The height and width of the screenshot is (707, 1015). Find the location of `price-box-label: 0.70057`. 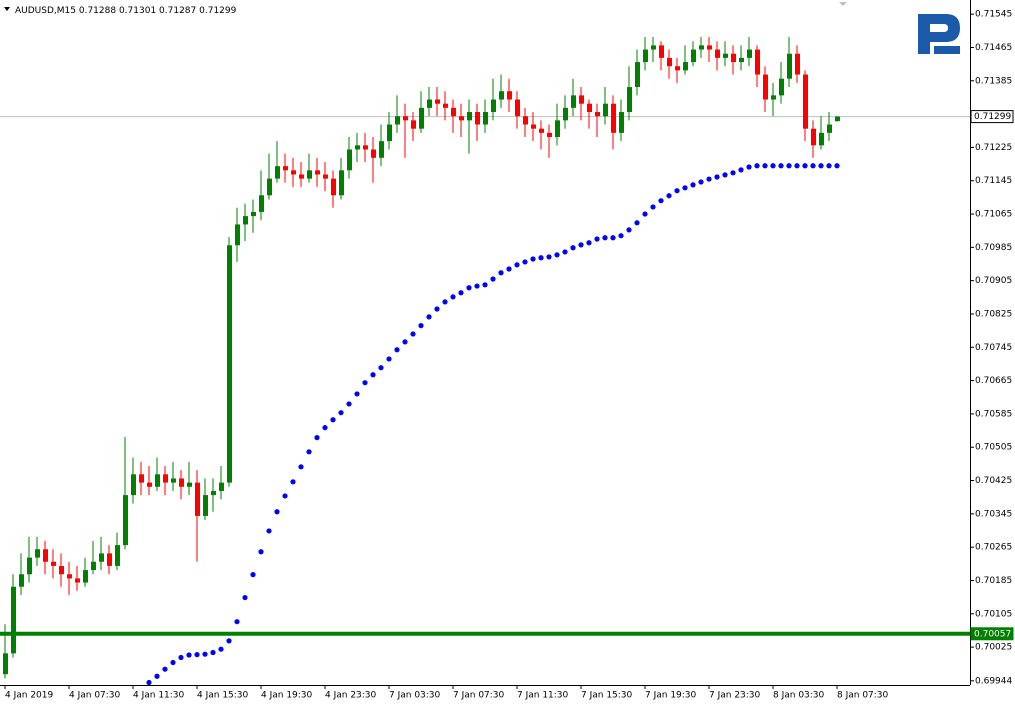

price-box-label: 0.70057 is located at coordinates (992, 634).